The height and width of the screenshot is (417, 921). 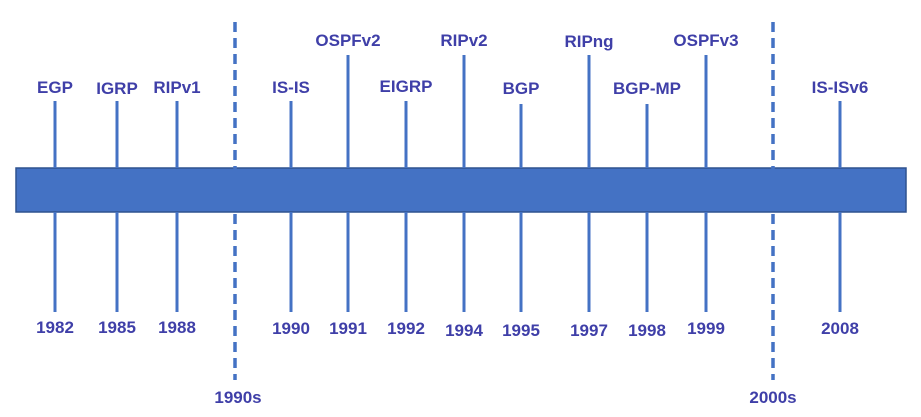 What do you see at coordinates (117, 208) in the screenshot?
I see `timeline-event: IGRP 1985` at bounding box center [117, 208].